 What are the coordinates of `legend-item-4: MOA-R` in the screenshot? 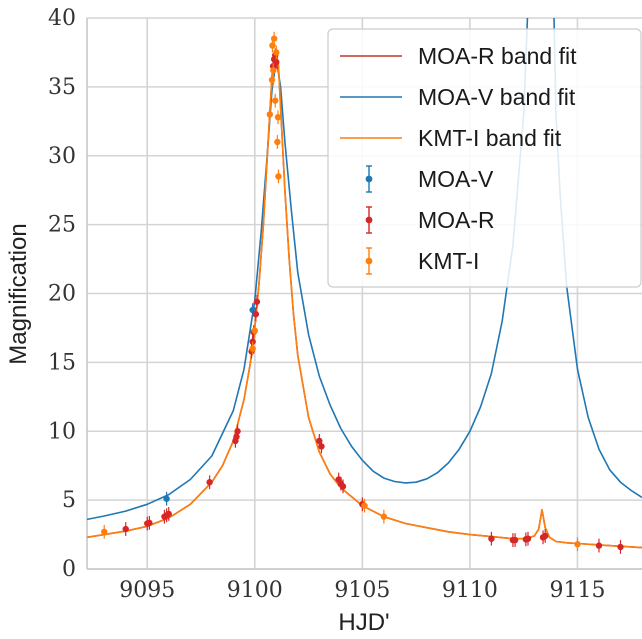 It's located at (430, 220).